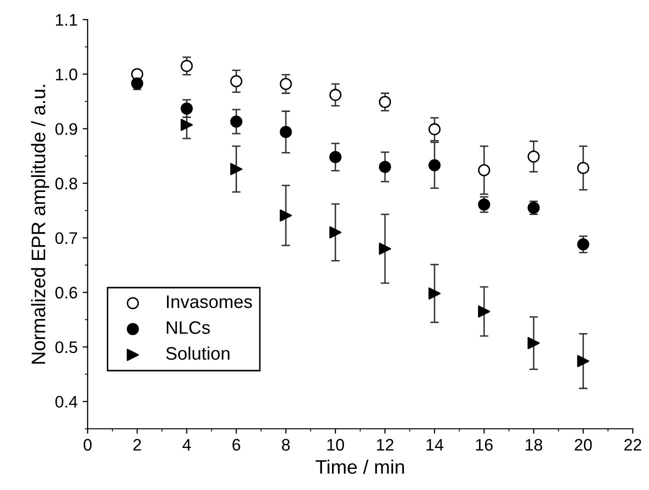 The width and height of the screenshot is (649, 490). What do you see at coordinates (360, 467) in the screenshot?
I see `x-axis-title: Time / min` at bounding box center [360, 467].